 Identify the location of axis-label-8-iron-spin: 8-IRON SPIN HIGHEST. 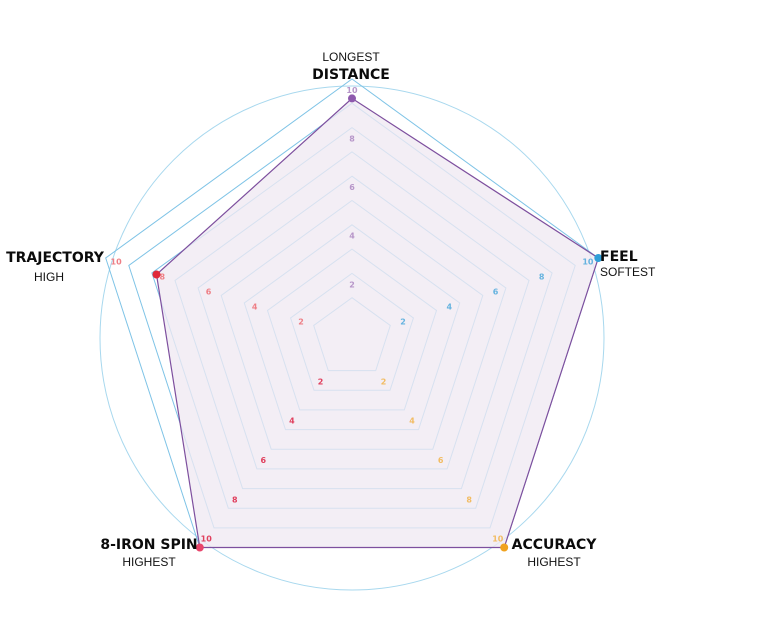
(148, 553).